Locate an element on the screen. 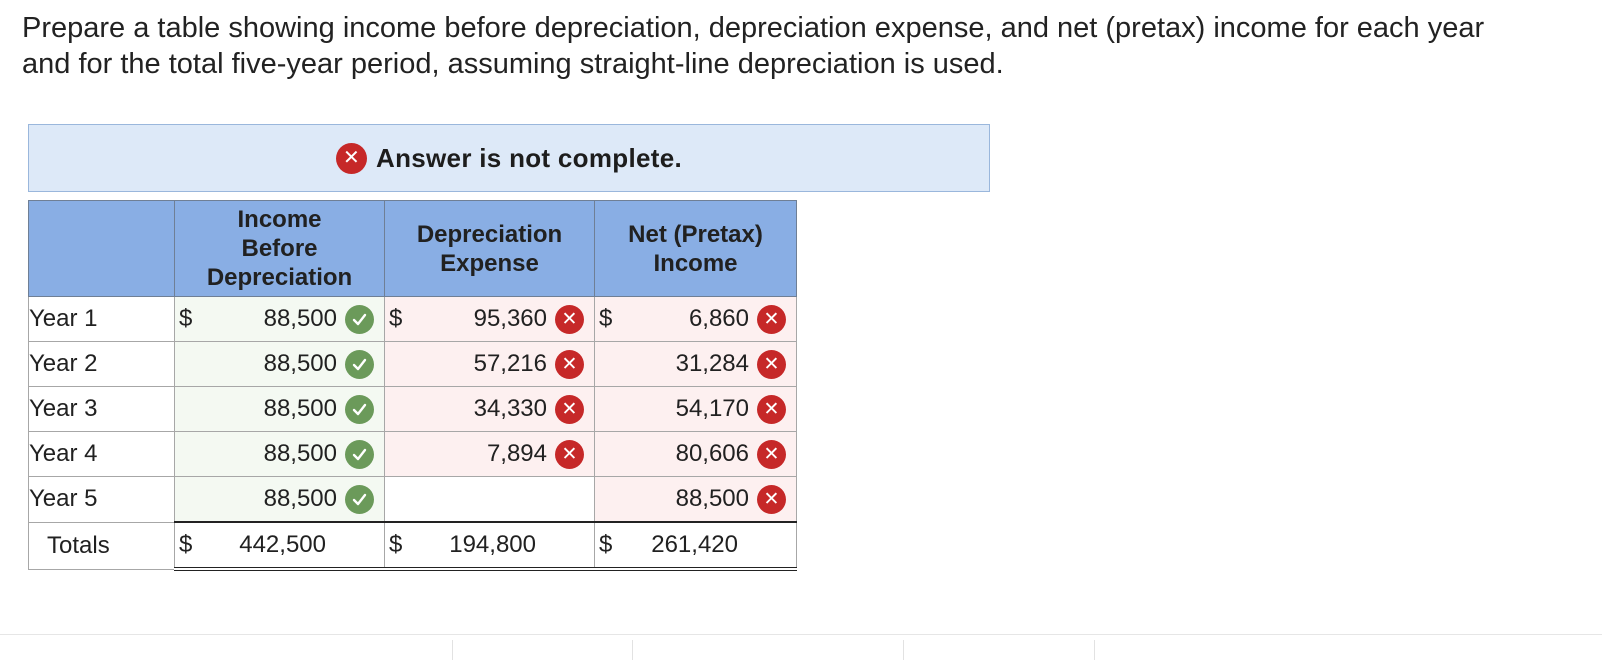 Image resolution: width=1602 pixels, height=668 pixels. net-income-value: 54,170 is located at coordinates (712, 408).